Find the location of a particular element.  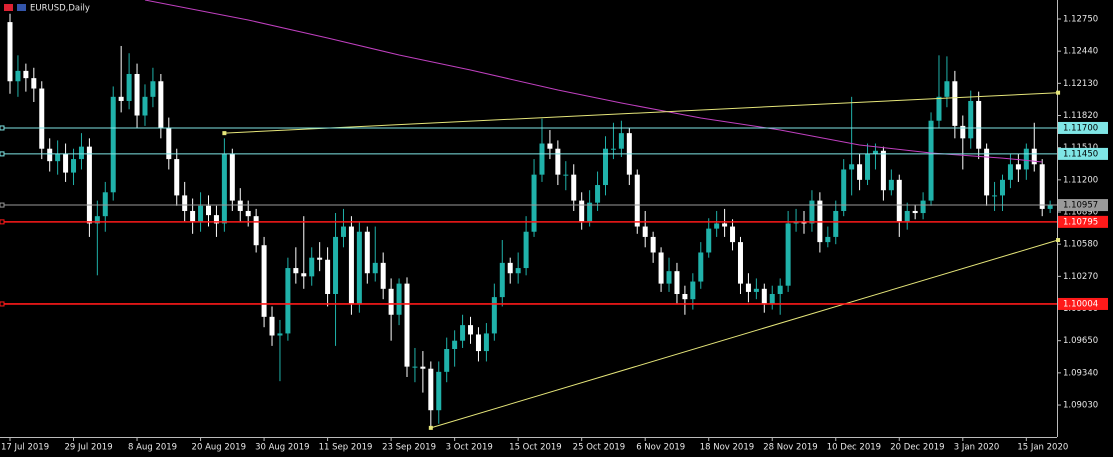

x-tick-label: 20 Dec 2019 is located at coordinates (917, 448).